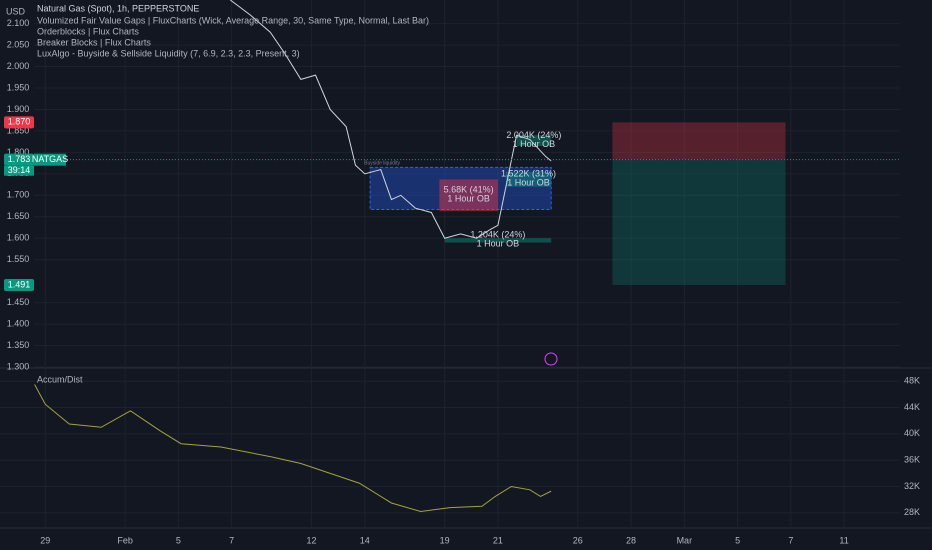 The width and height of the screenshot is (932, 550). What do you see at coordinates (497, 235) in the screenshot?
I see `ob-label: 1.204K (24%)` at bounding box center [497, 235].